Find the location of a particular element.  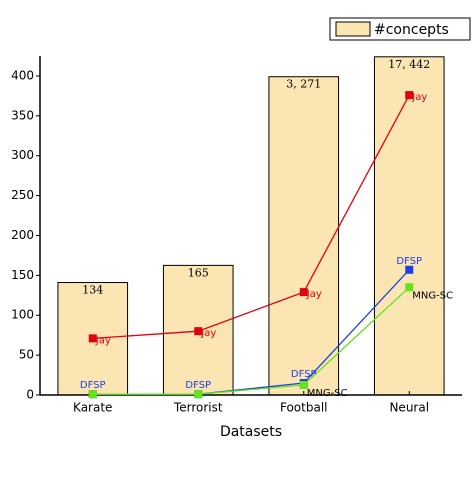

y-tick-label: 400 is located at coordinates (22, 75).